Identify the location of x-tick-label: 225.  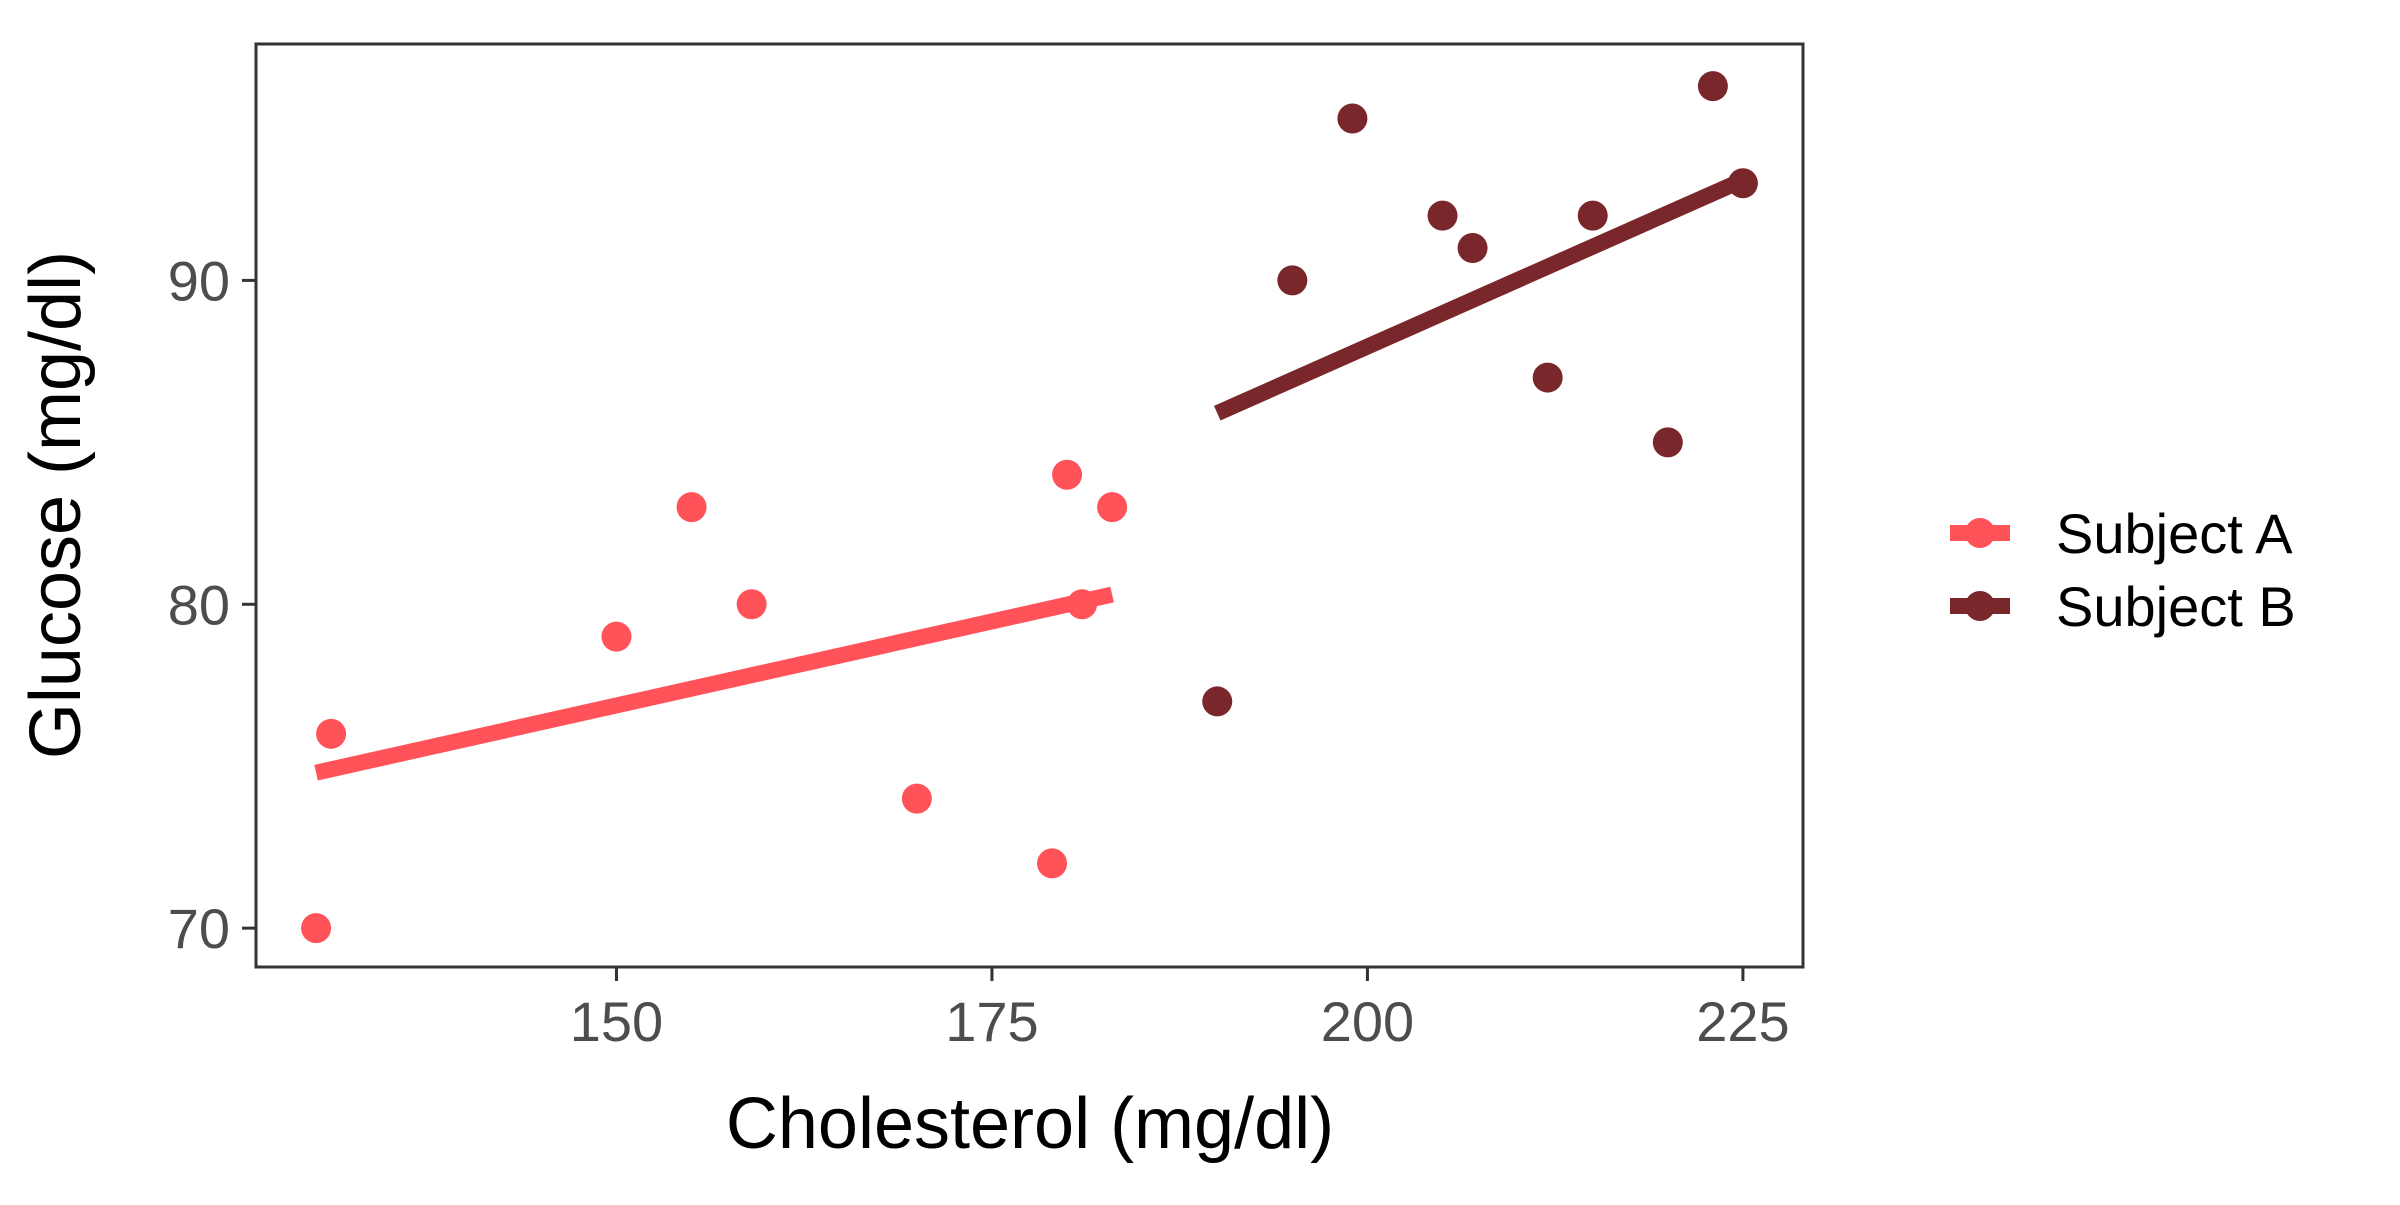
(1742, 1021).